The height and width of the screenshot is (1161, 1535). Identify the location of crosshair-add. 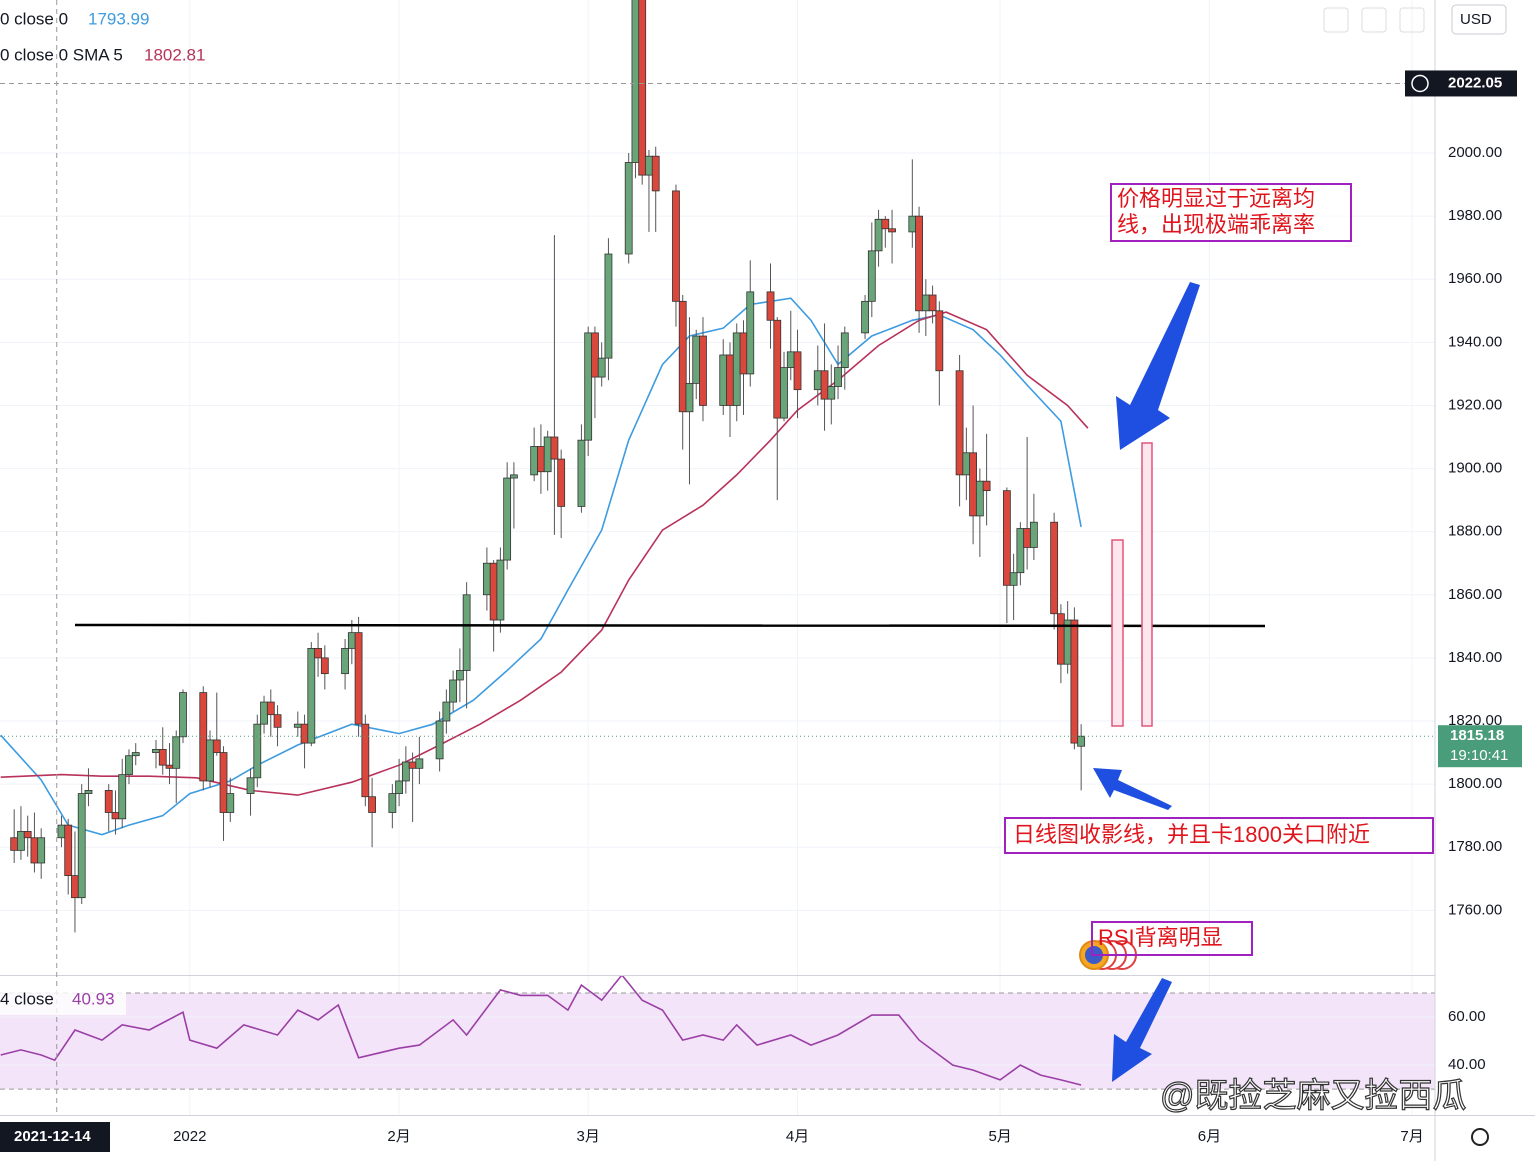
(1420, 83).